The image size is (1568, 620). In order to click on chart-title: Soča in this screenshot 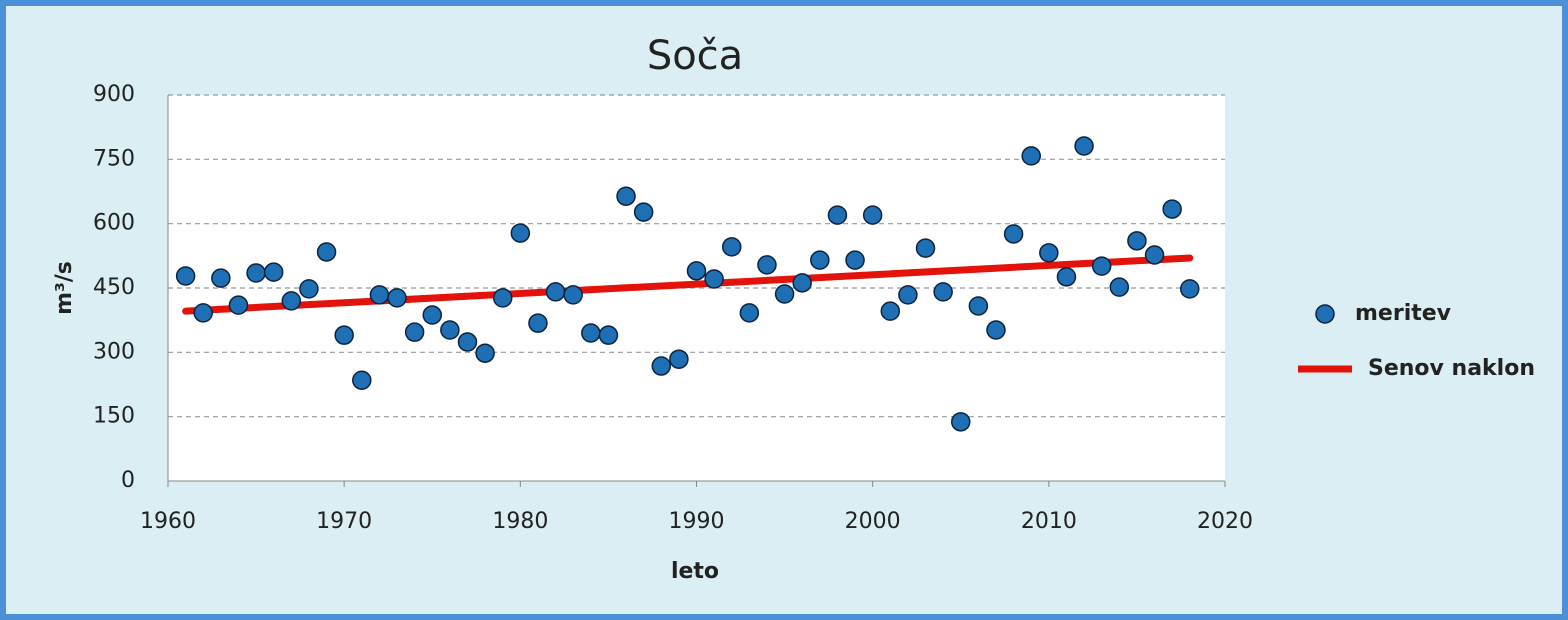, I will do `click(695, 56)`.